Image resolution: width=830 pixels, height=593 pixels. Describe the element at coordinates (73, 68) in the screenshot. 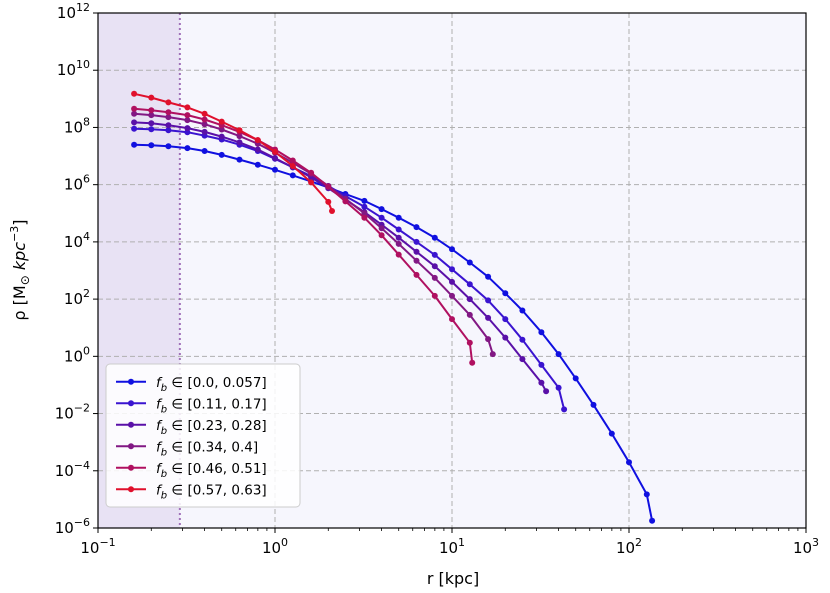

I see `y-tick-label: 10¹⁰` at that location.